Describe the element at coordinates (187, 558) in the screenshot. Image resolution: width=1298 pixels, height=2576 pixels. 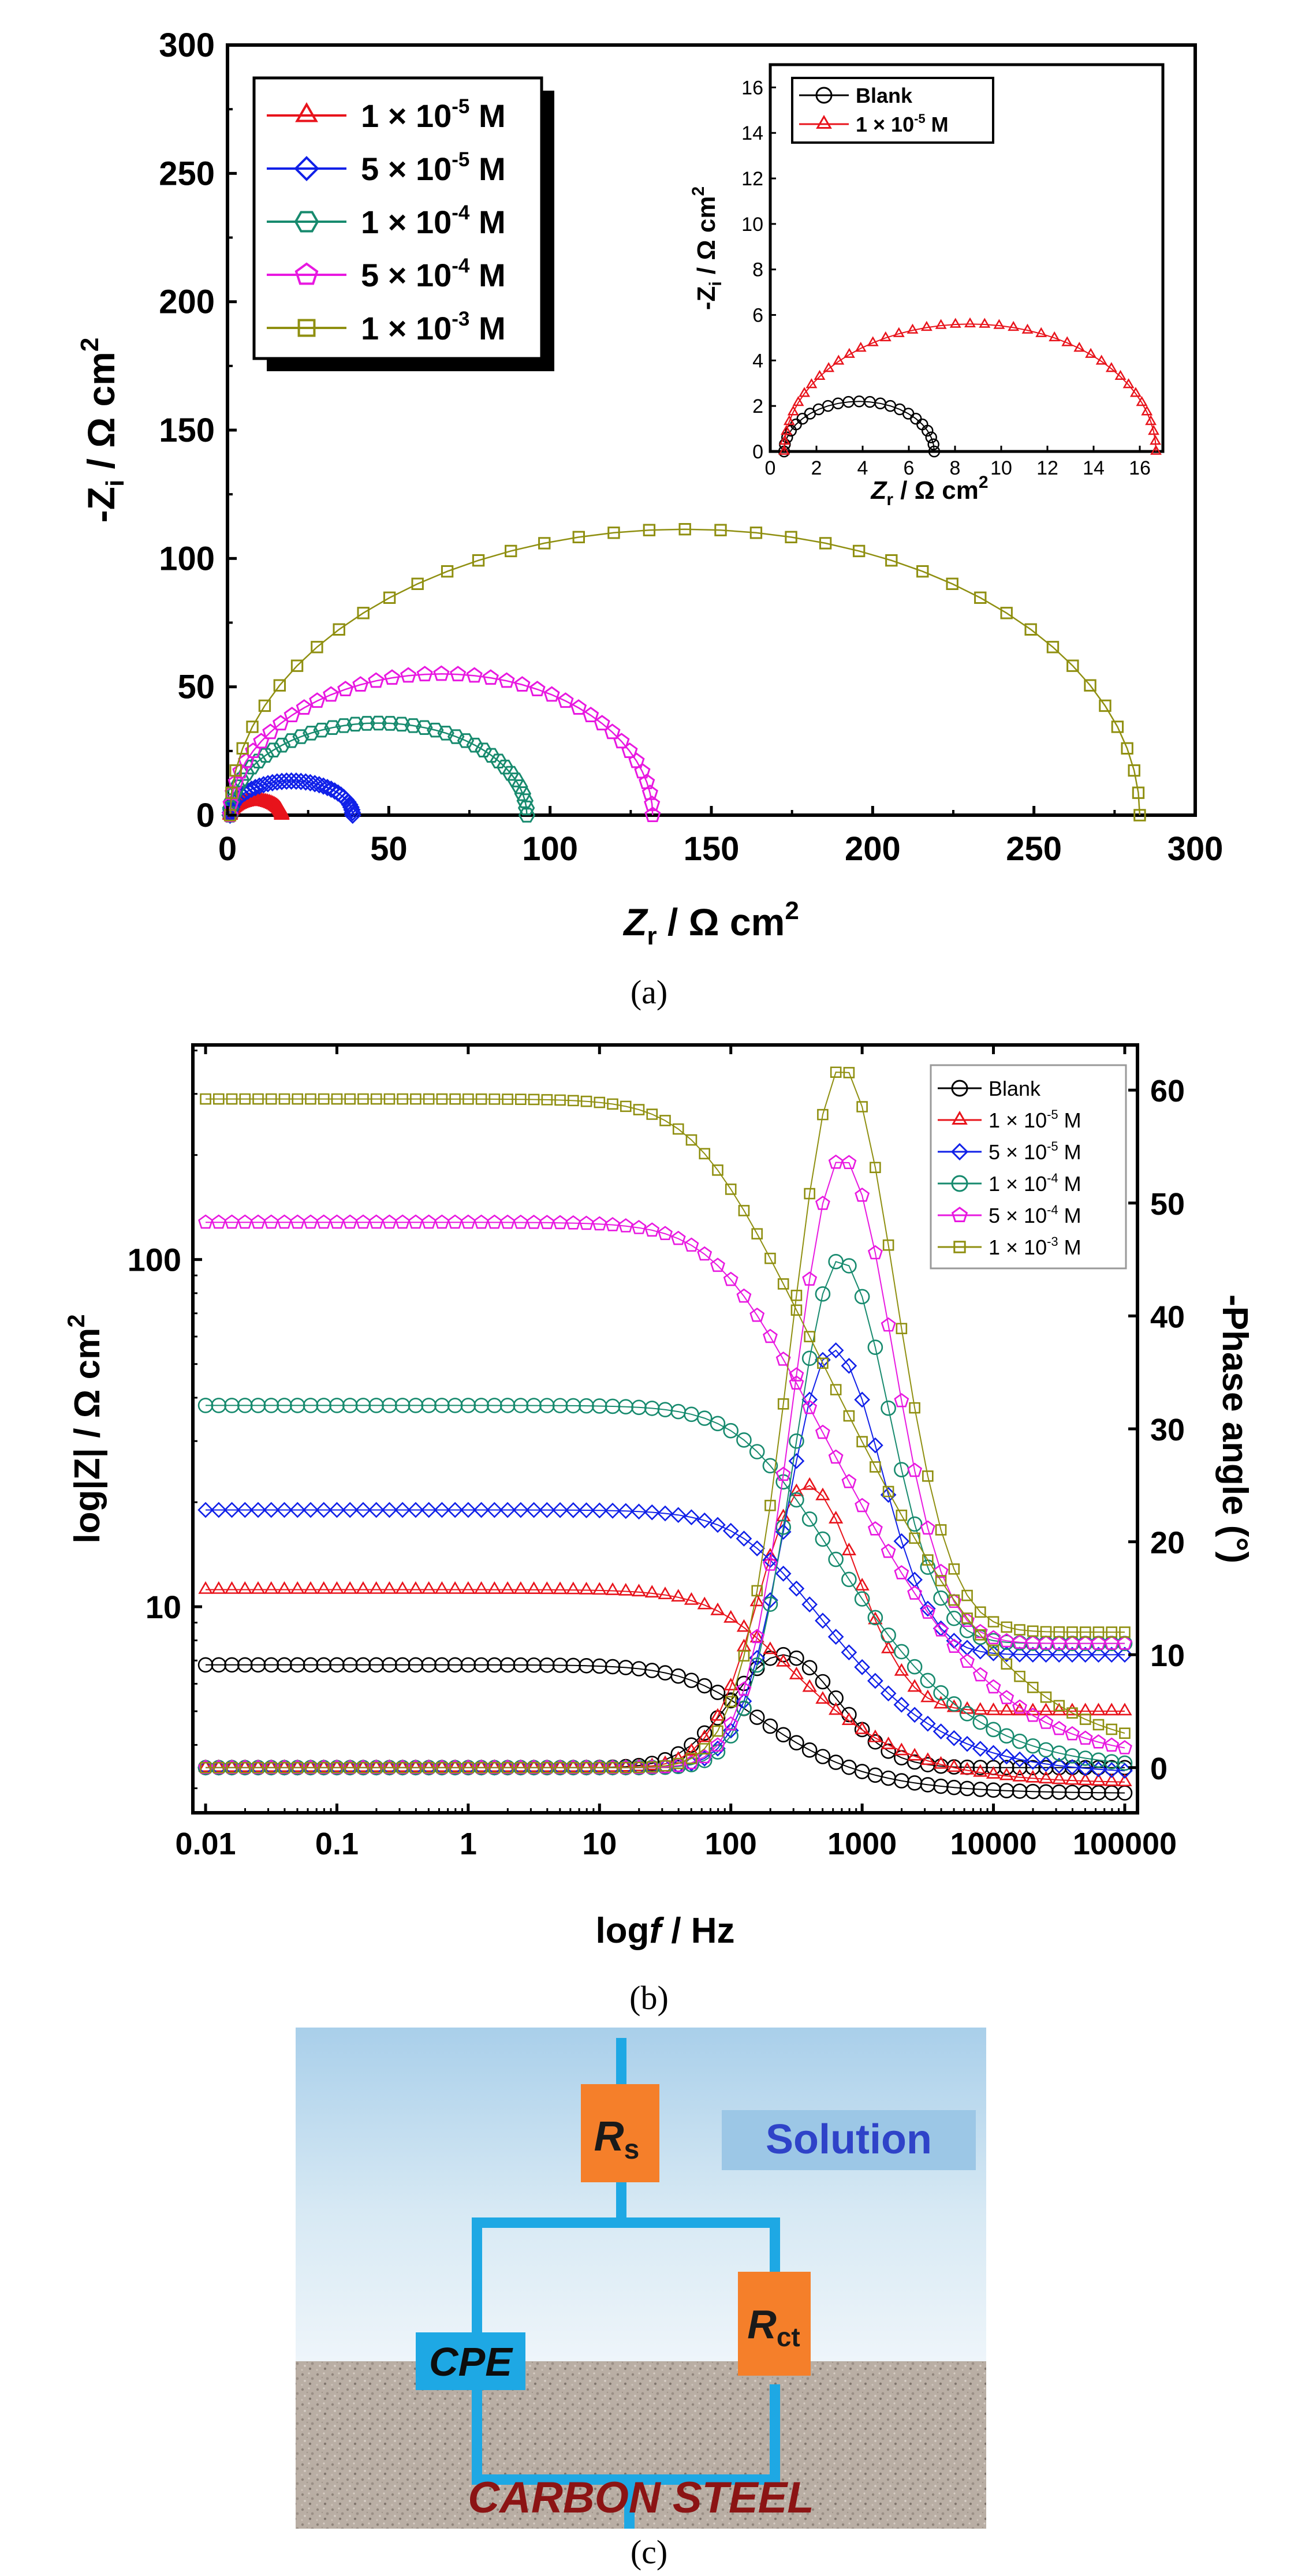
I see `panel-a-y-tick-label: 100` at that location.